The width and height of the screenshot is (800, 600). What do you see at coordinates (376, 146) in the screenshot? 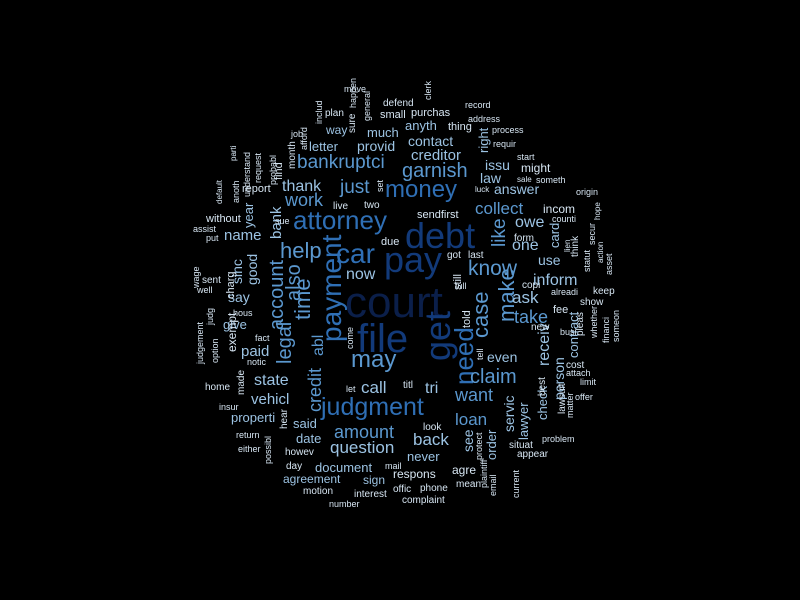
I see `word-provid: provid` at bounding box center [376, 146].